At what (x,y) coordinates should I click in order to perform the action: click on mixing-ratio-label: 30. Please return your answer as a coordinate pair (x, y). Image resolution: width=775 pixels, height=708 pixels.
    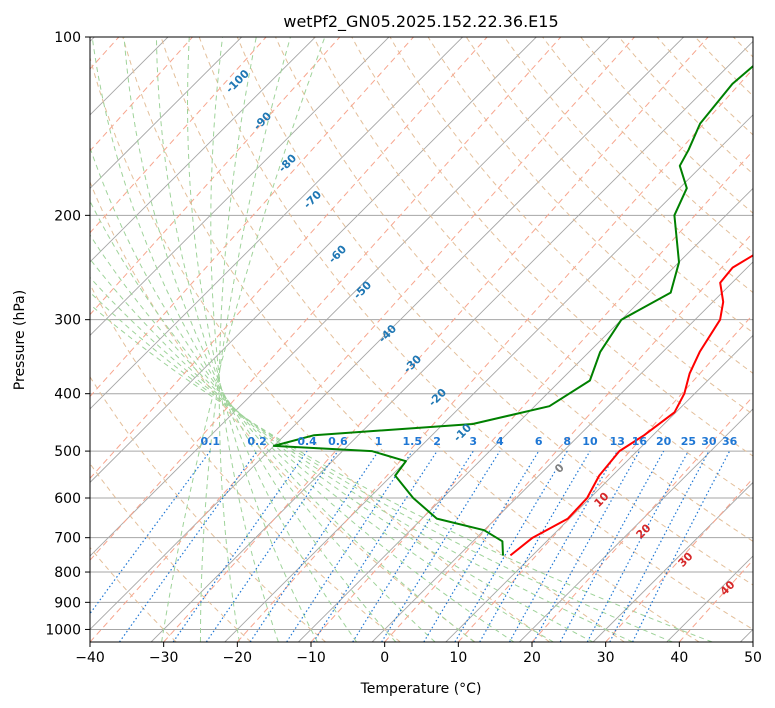
    Looking at the image, I should click on (709, 441).